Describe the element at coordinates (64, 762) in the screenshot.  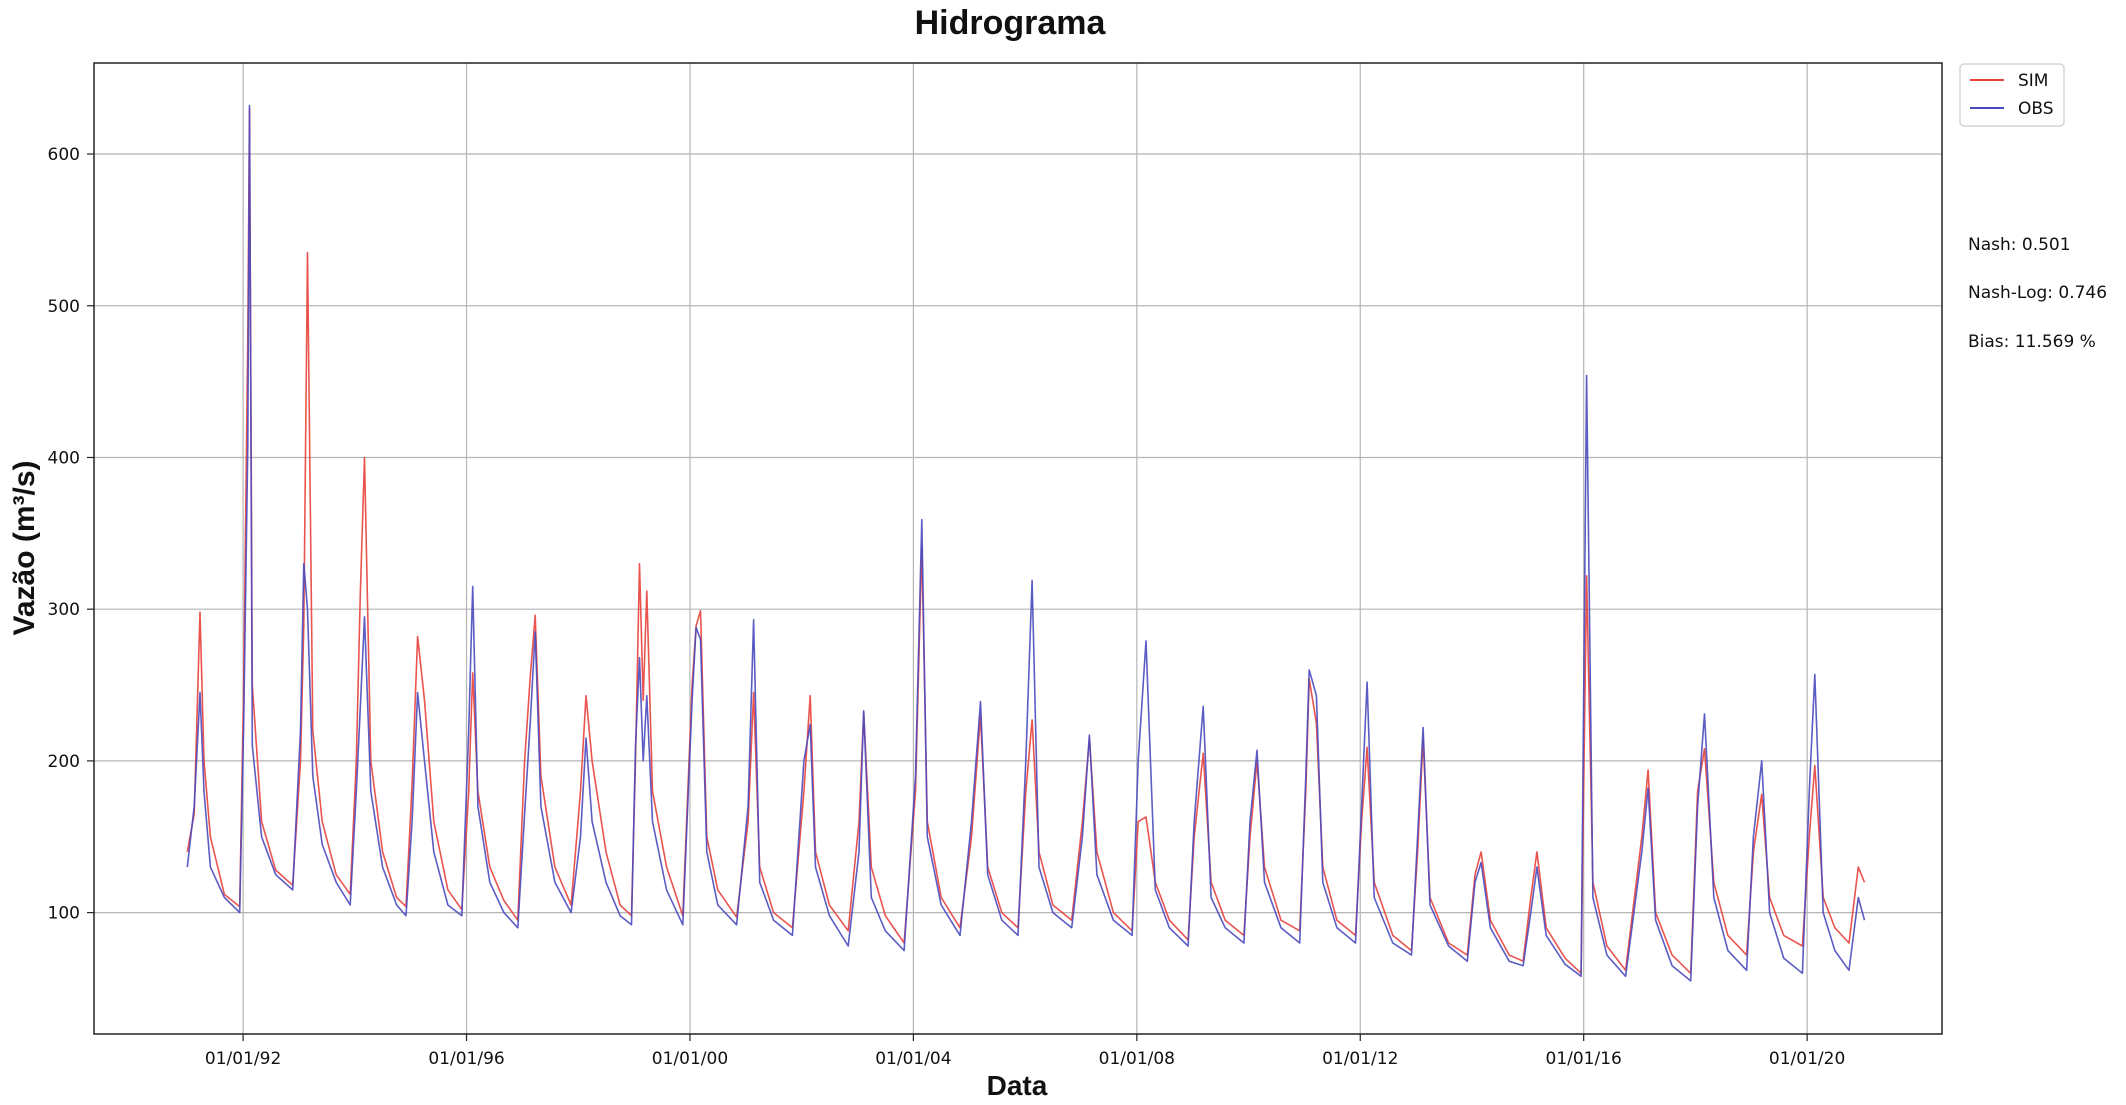
I see `y-tick-label: 200` at that location.